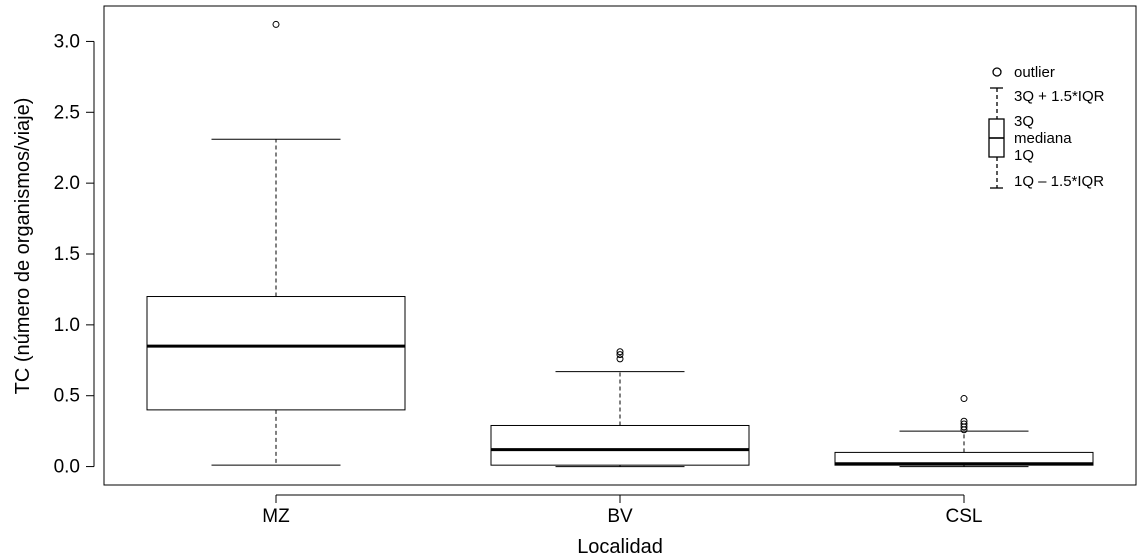 The image size is (1146, 558). I want to click on y-axis: 0.0 0.5 1.0 1.5 2.0 2.5 3.0, so click(74, 254).